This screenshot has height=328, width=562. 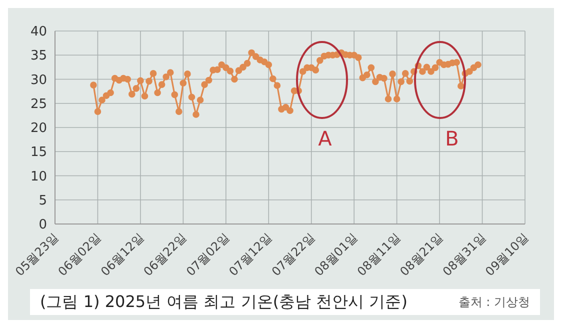 What do you see at coordinates (325, 138) in the screenshot?
I see `annotation: A` at bounding box center [325, 138].